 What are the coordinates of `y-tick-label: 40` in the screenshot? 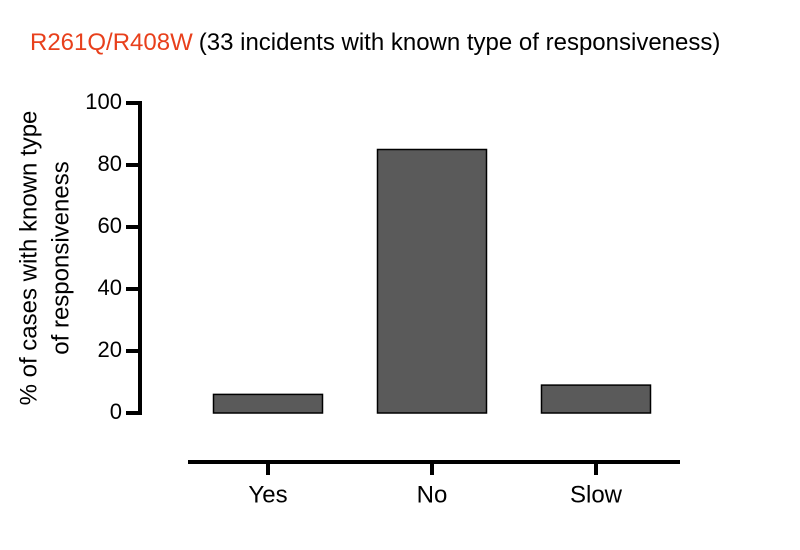 It's located at (110, 287).